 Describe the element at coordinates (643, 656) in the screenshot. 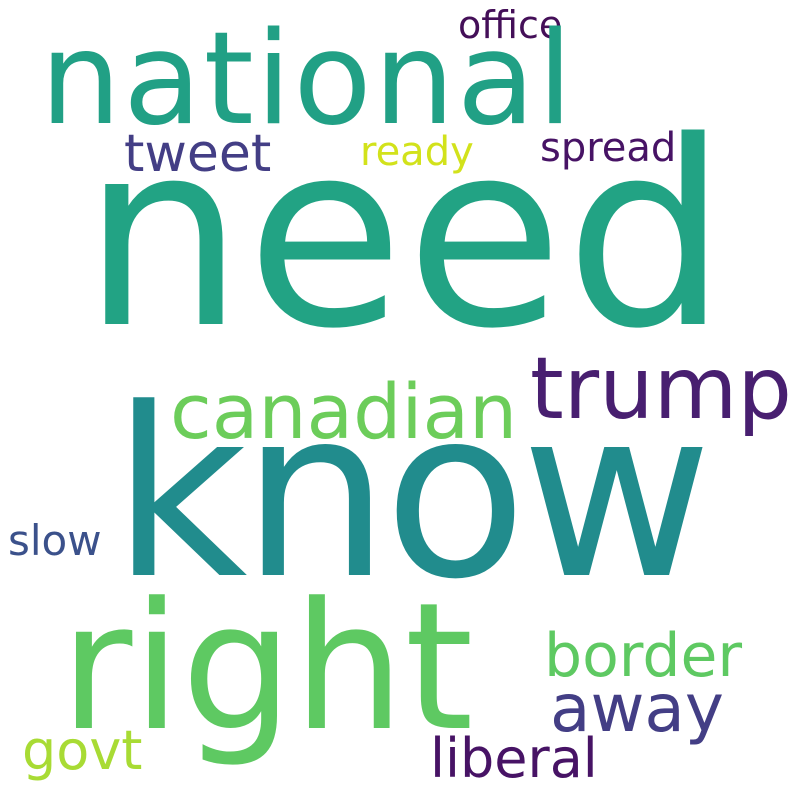

I see `word-border: border` at that location.